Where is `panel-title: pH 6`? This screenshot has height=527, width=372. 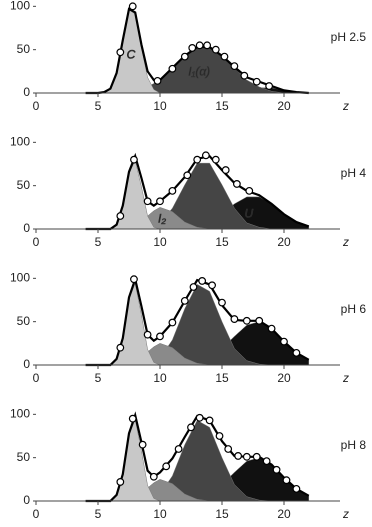 panel-title: pH 6 is located at coordinates (354, 309).